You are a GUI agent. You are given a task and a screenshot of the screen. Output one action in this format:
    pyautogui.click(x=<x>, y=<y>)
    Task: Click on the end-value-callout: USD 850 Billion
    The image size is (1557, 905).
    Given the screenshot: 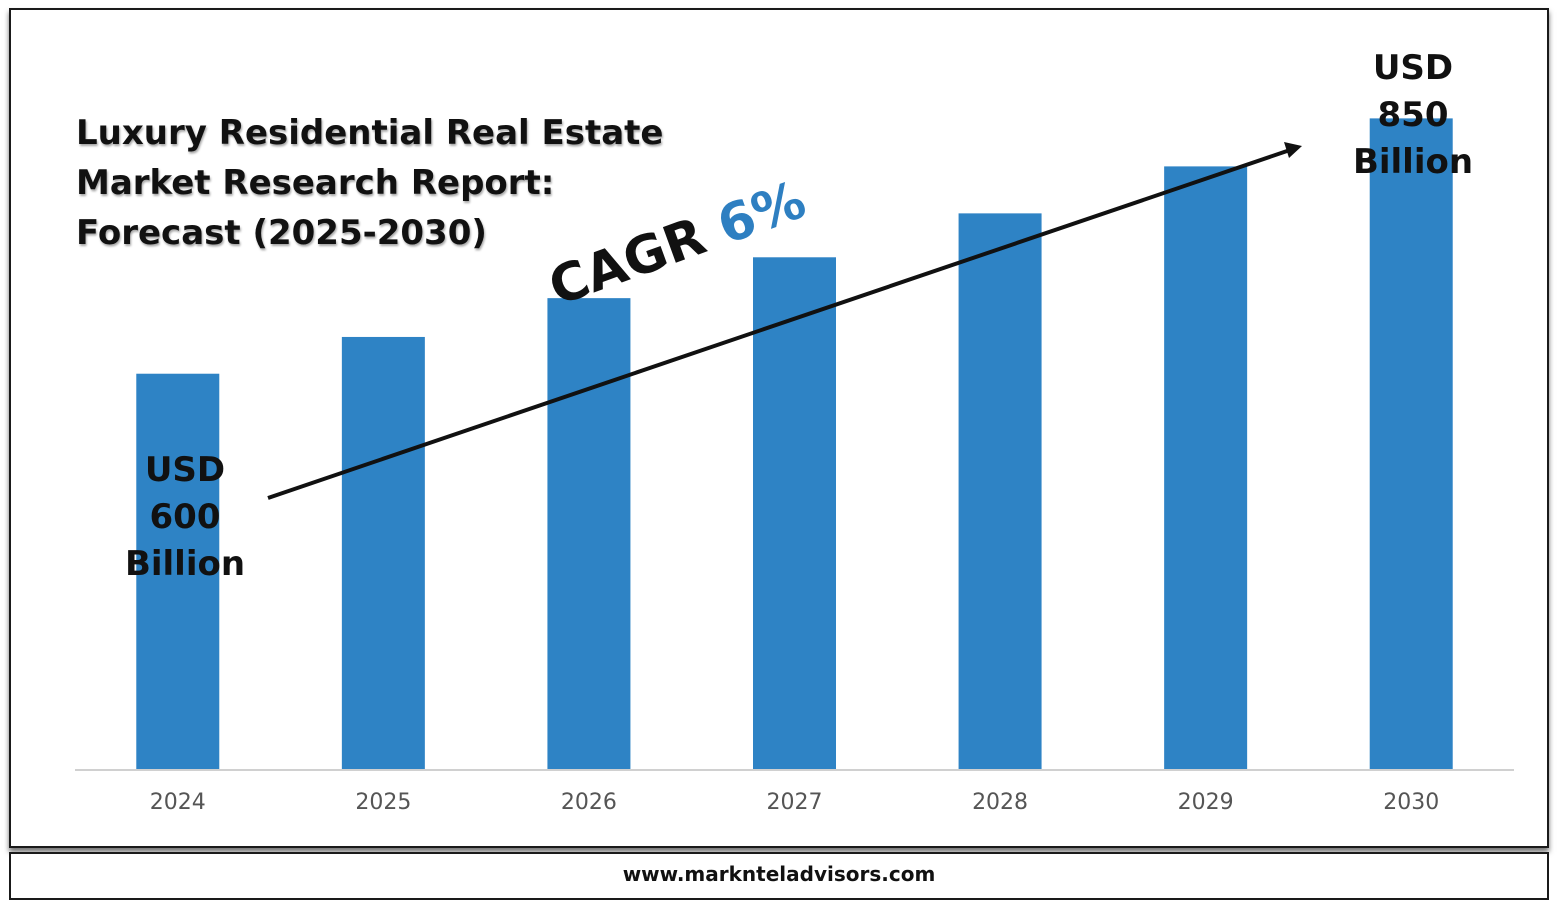 What is the action you would take?
    pyautogui.click(x=1413, y=115)
    